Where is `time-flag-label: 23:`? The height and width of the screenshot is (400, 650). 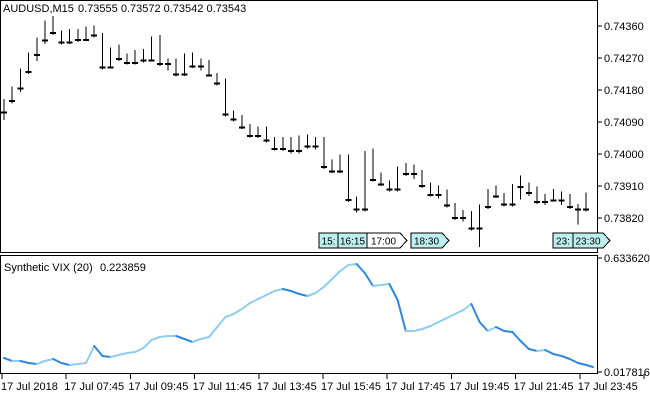
time-flag-label: 23: is located at coordinates (563, 242).